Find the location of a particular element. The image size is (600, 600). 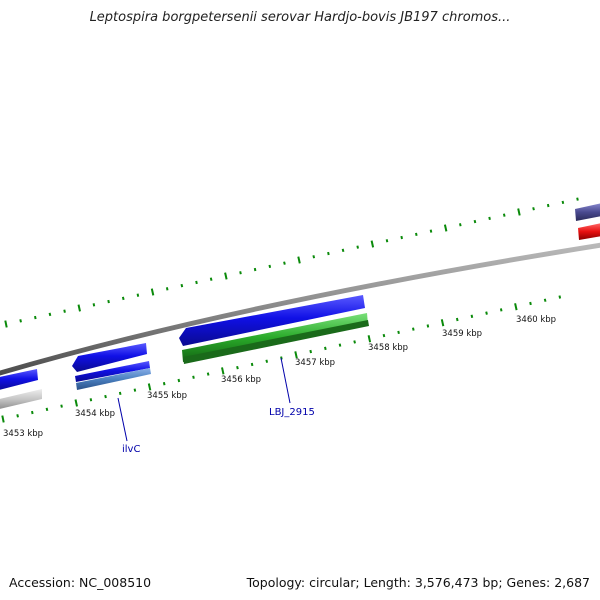

cds-feature-left-blue is located at coordinates (19, 380).